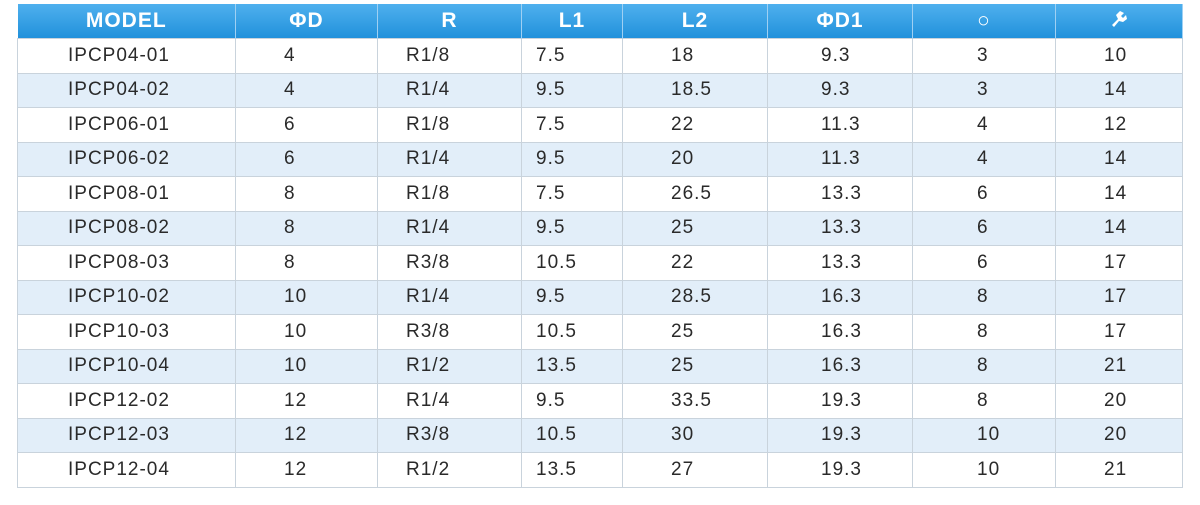 This screenshot has width=1200, height=505. Describe the element at coordinates (306, 21) in the screenshot. I see `header-cell: ΦD` at that location.